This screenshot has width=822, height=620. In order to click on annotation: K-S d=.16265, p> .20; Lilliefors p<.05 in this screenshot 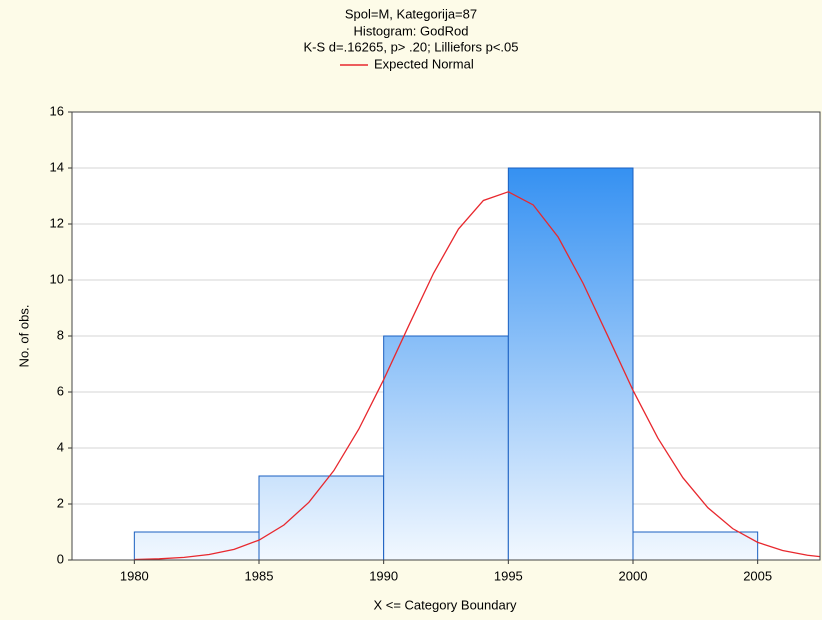, I will do `click(410, 46)`.